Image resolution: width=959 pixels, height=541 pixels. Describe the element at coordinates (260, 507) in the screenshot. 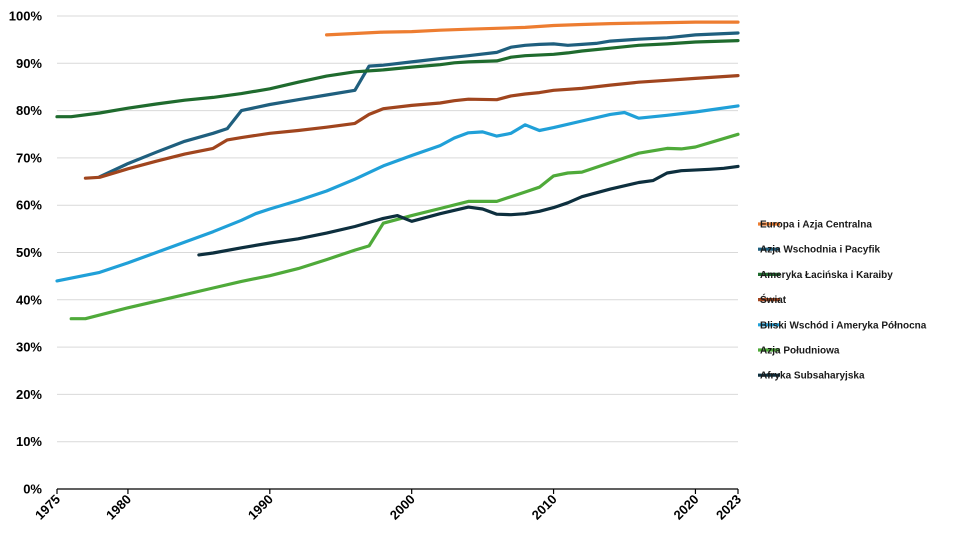

I see `x-tick-label: 1990` at that location.